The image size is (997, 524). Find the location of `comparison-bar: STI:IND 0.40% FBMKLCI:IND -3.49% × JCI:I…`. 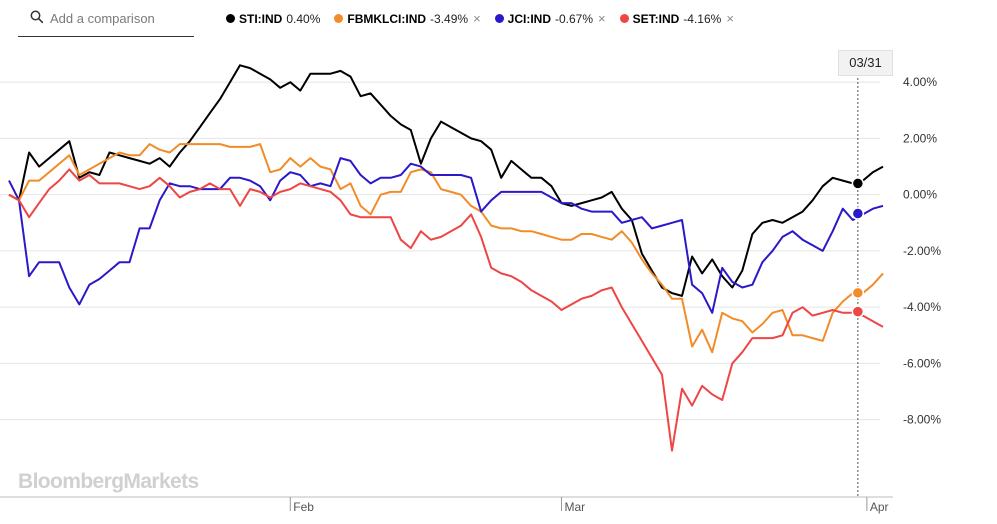

comparison-bar: STI:IND 0.40% FBMKLCI:IND -3.49% × JCI:I… is located at coordinates (498, 19).